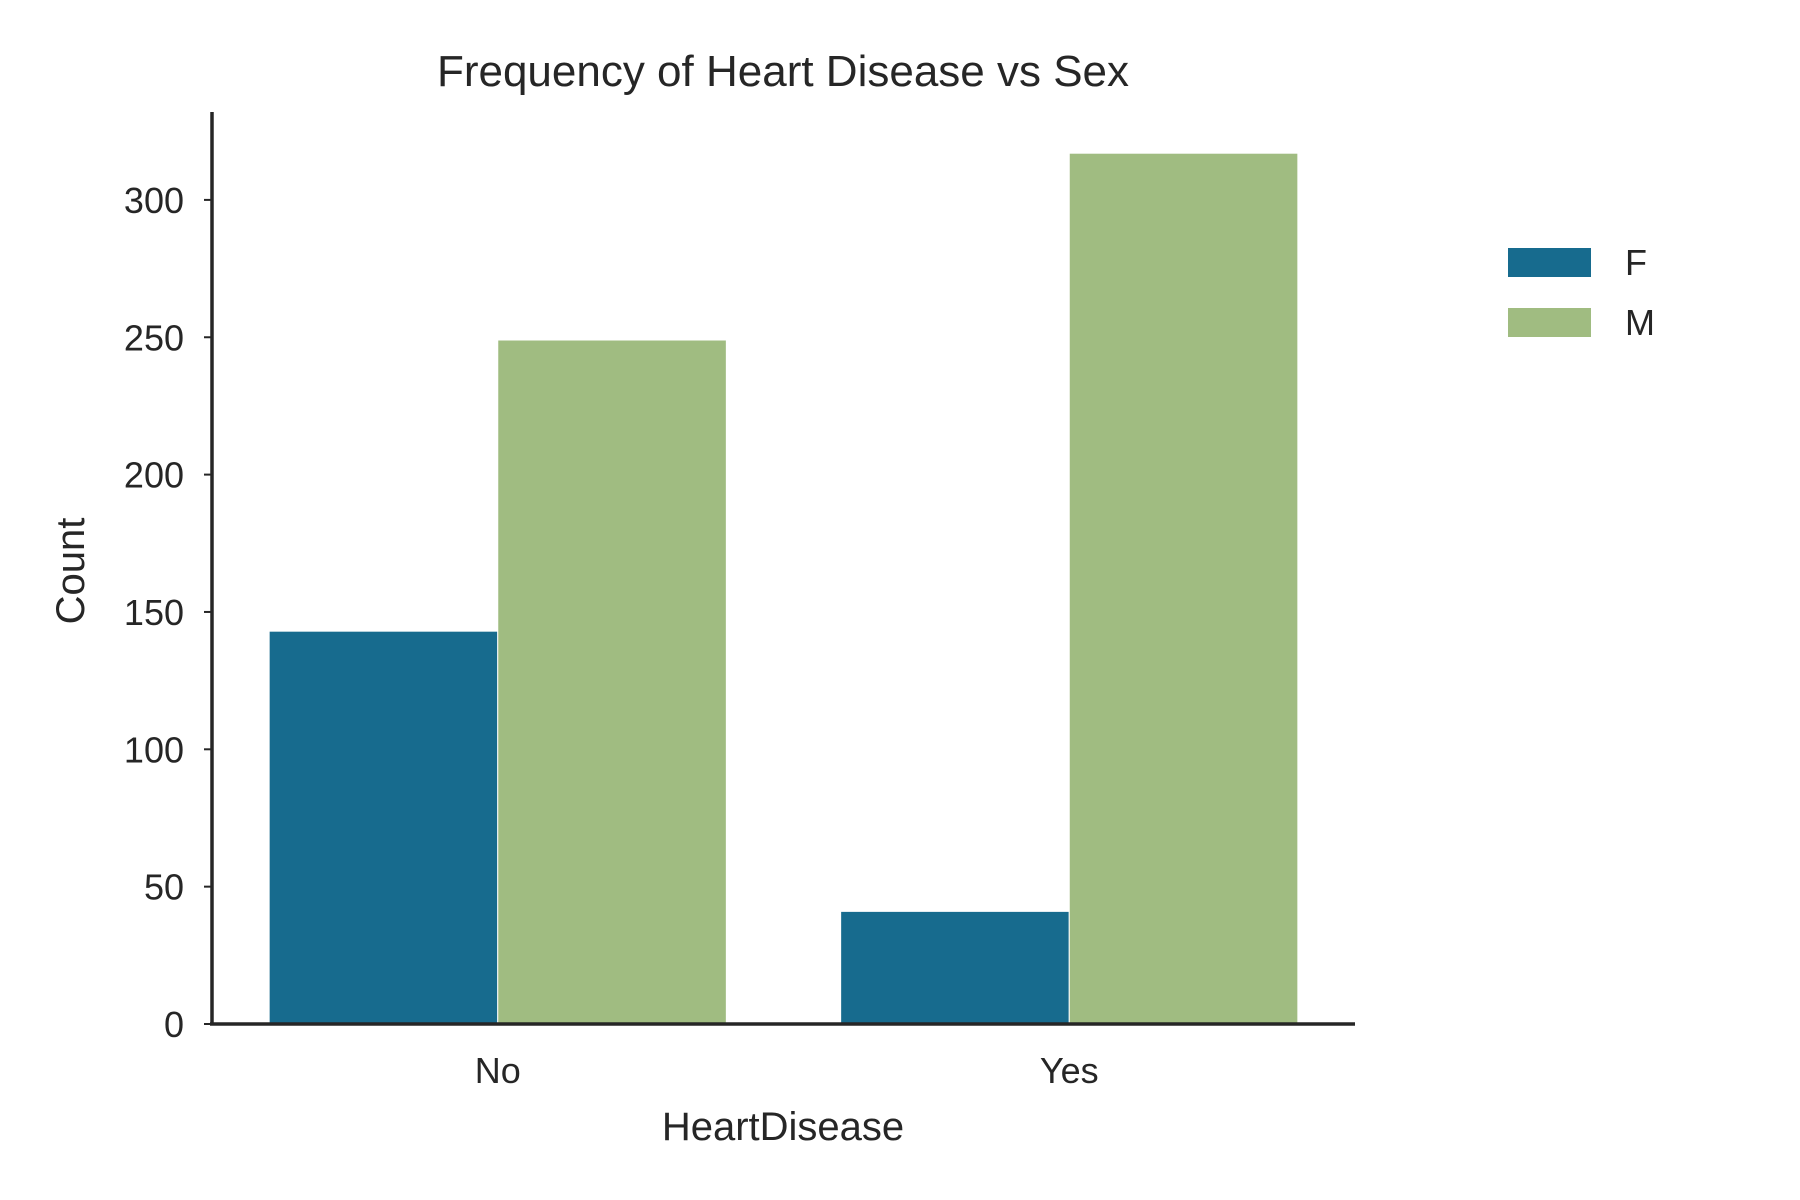  What do you see at coordinates (955, 967) in the screenshot?
I see `bar-yes-f` at bounding box center [955, 967].